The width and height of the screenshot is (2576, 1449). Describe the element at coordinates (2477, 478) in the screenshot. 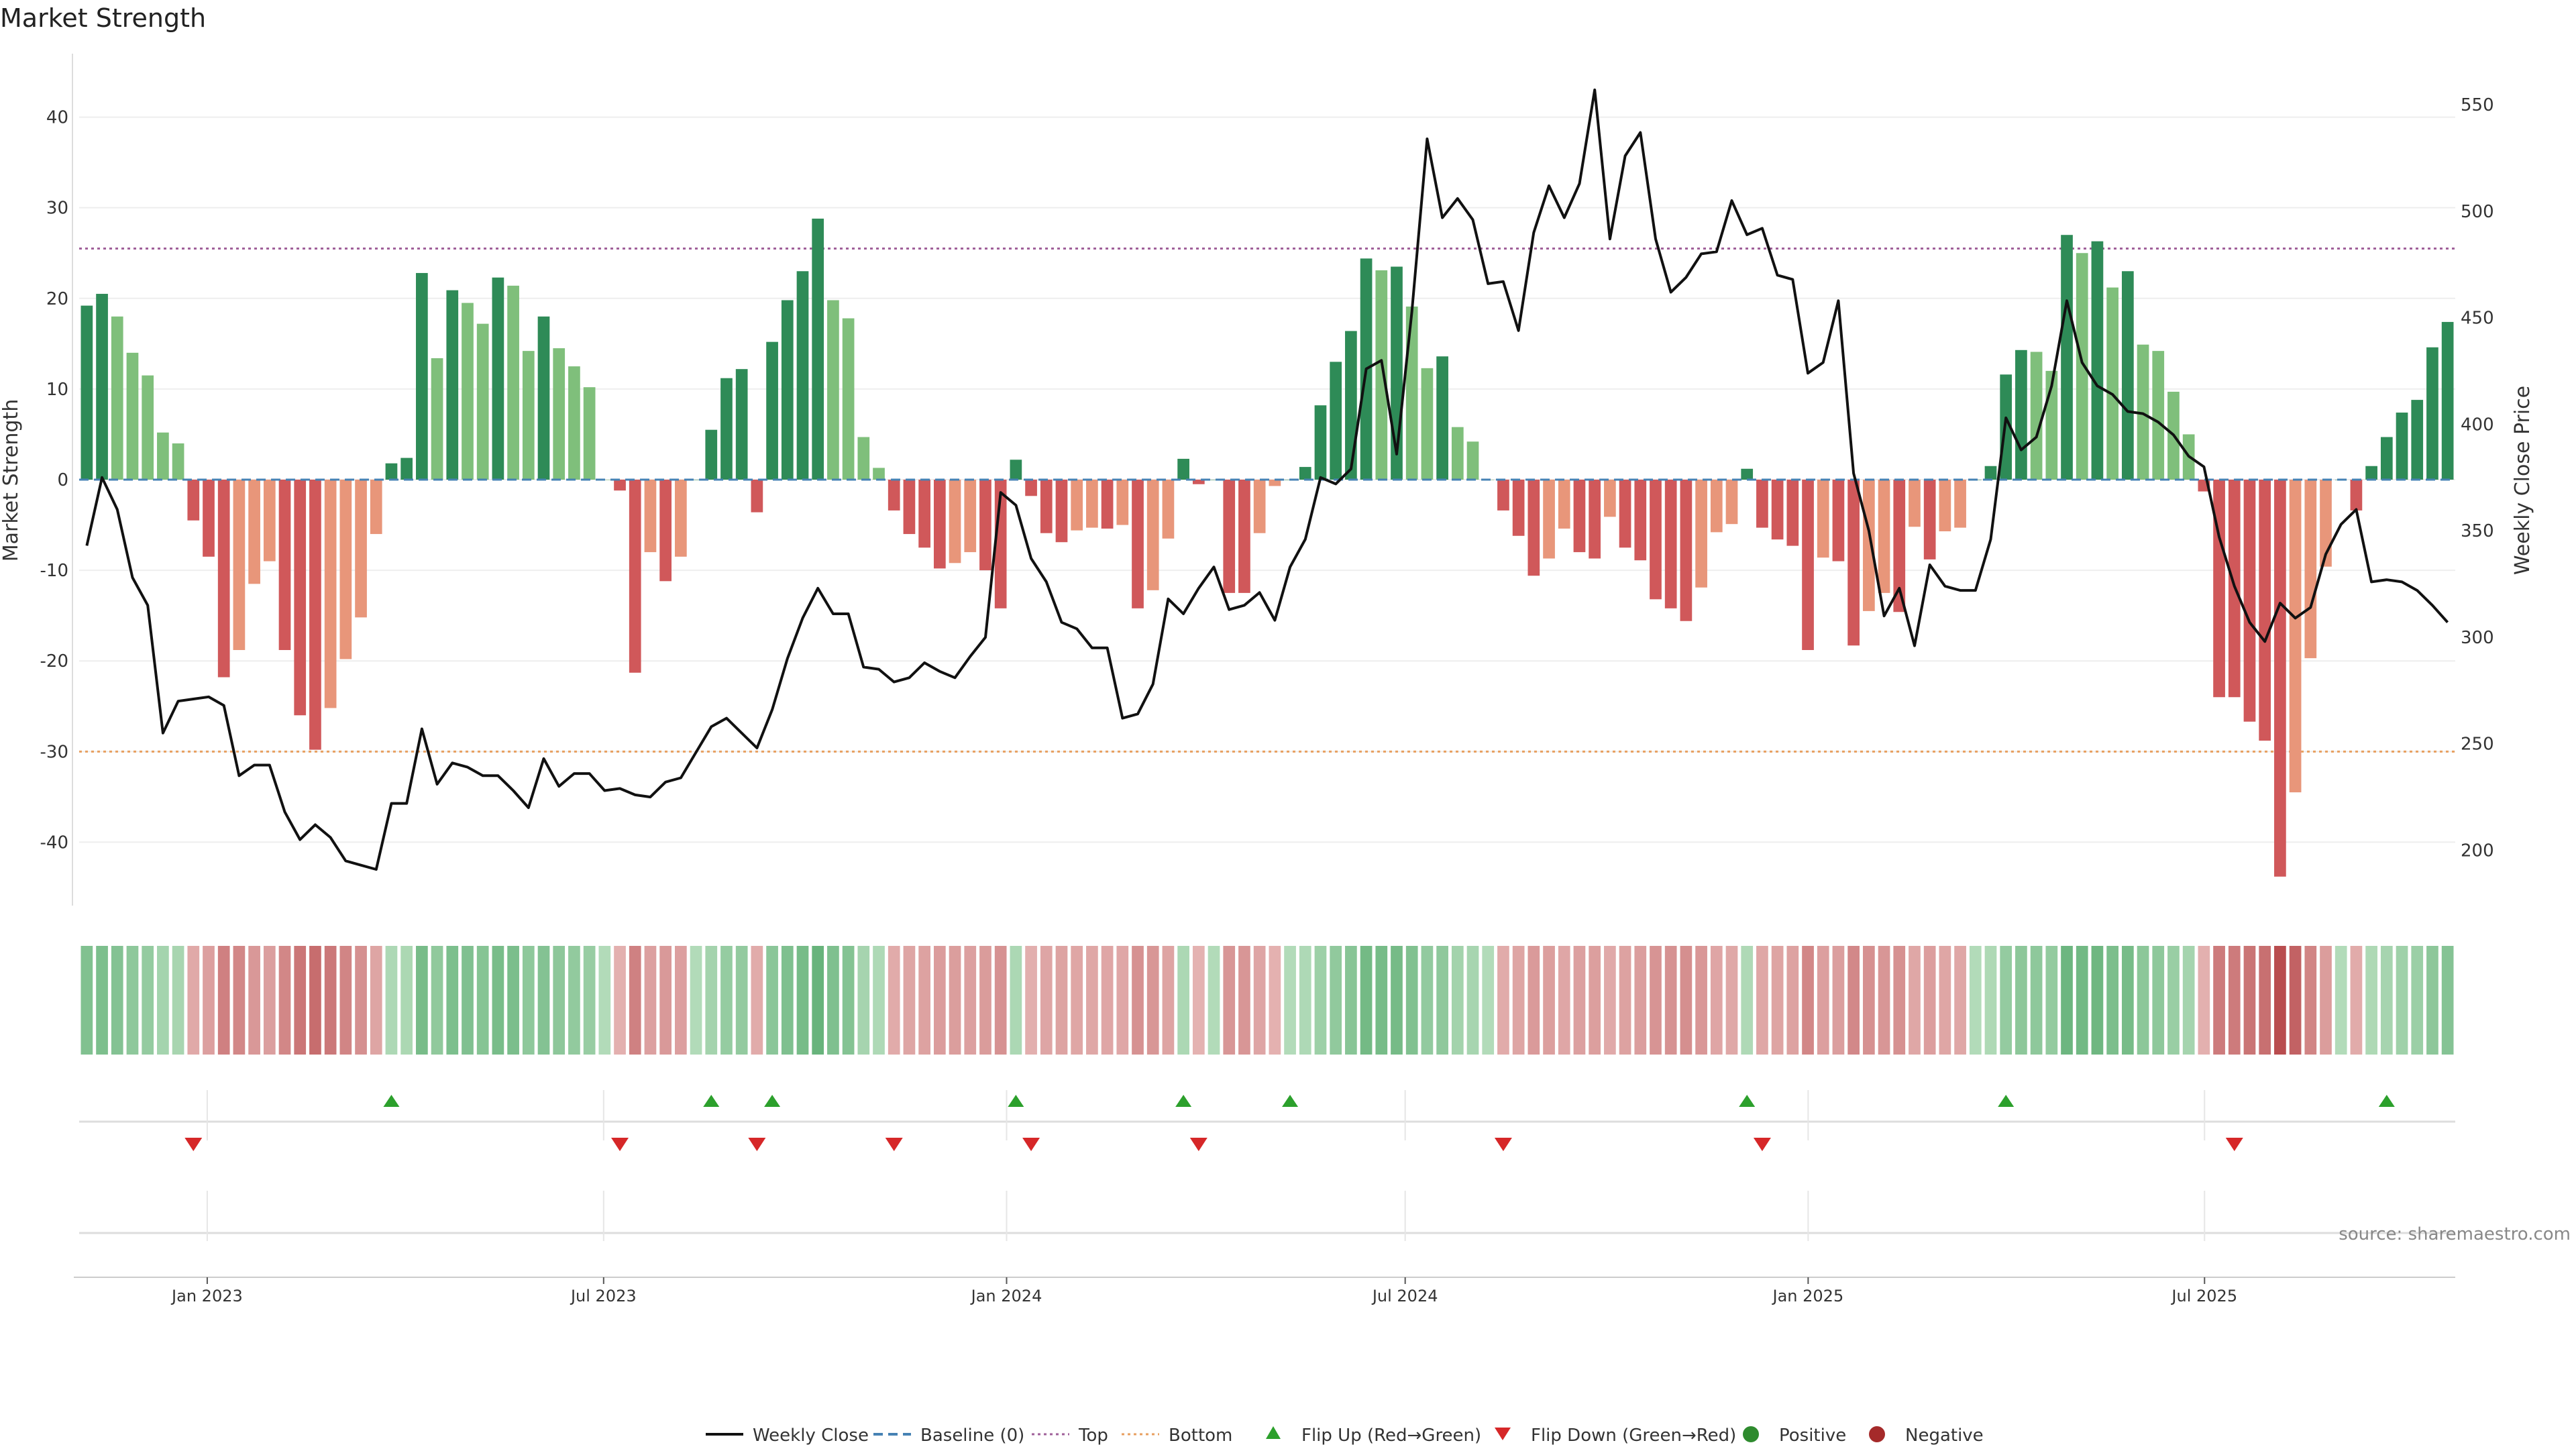

I see `right-axis-ticks: 200 250 300 350 400 450 500 550` at that location.